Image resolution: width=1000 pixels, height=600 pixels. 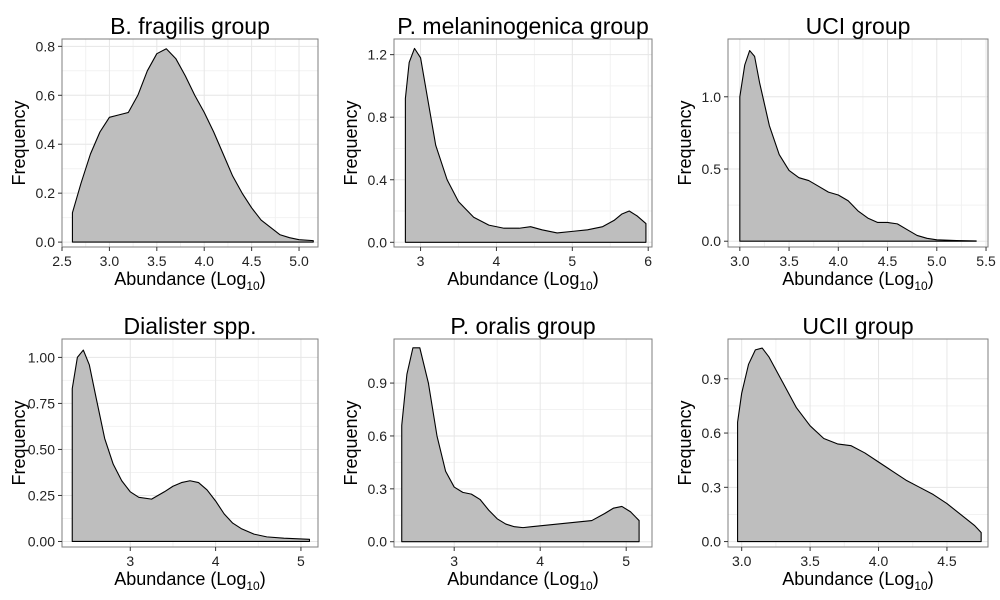 I want to click on chart-title: Dialister spp., so click(x=190, y=326).